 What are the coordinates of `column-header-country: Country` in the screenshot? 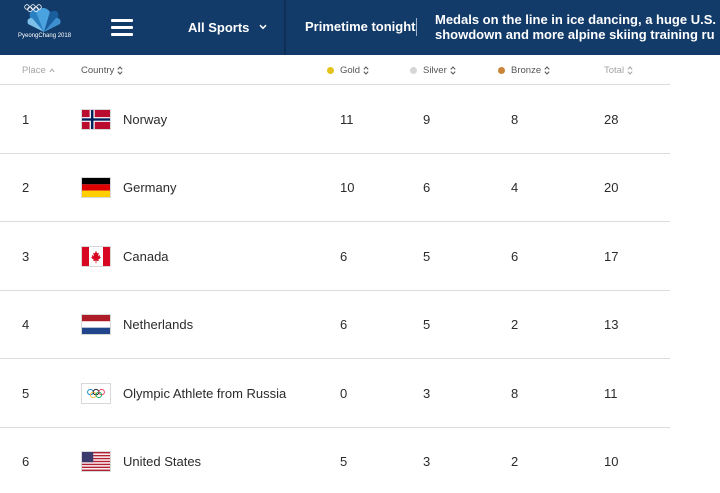 It's located at (102, 70).